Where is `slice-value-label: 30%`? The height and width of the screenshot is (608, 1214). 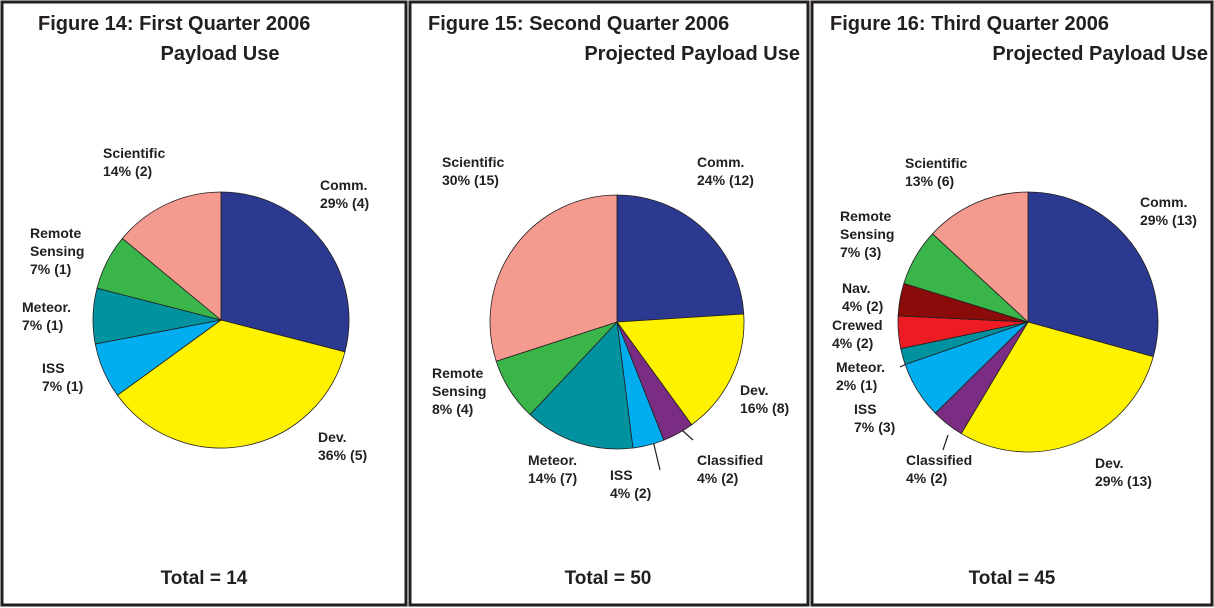
slice-value-label: 30% is located at coordinates (456, 180).